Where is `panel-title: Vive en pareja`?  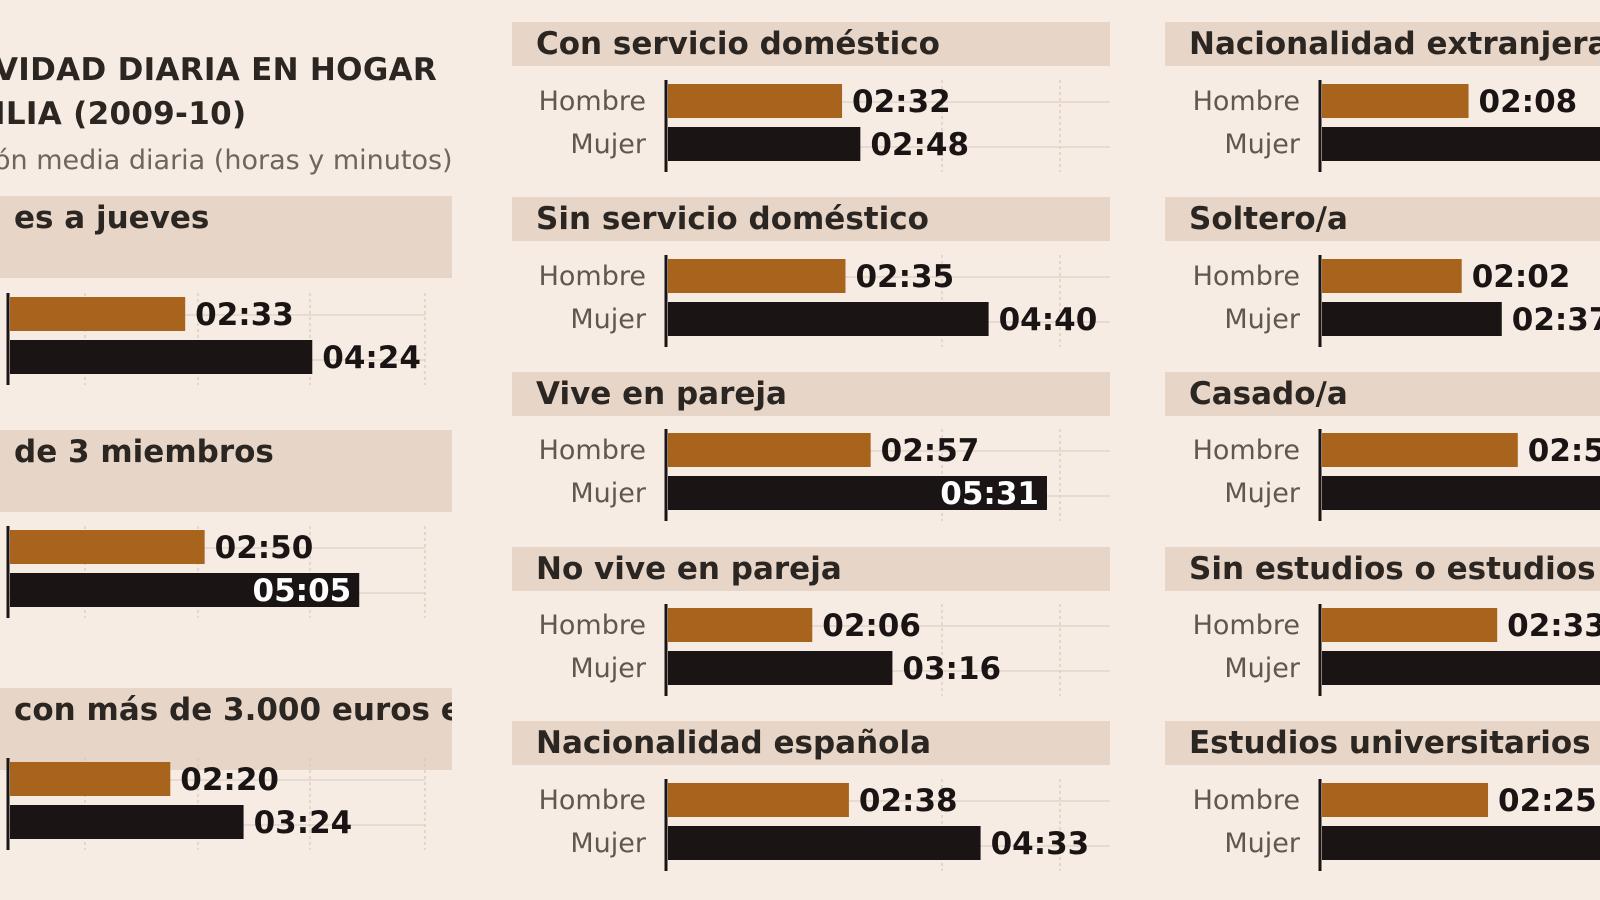
panel-title: Vive en pareja is located at coordinates (811, 394).